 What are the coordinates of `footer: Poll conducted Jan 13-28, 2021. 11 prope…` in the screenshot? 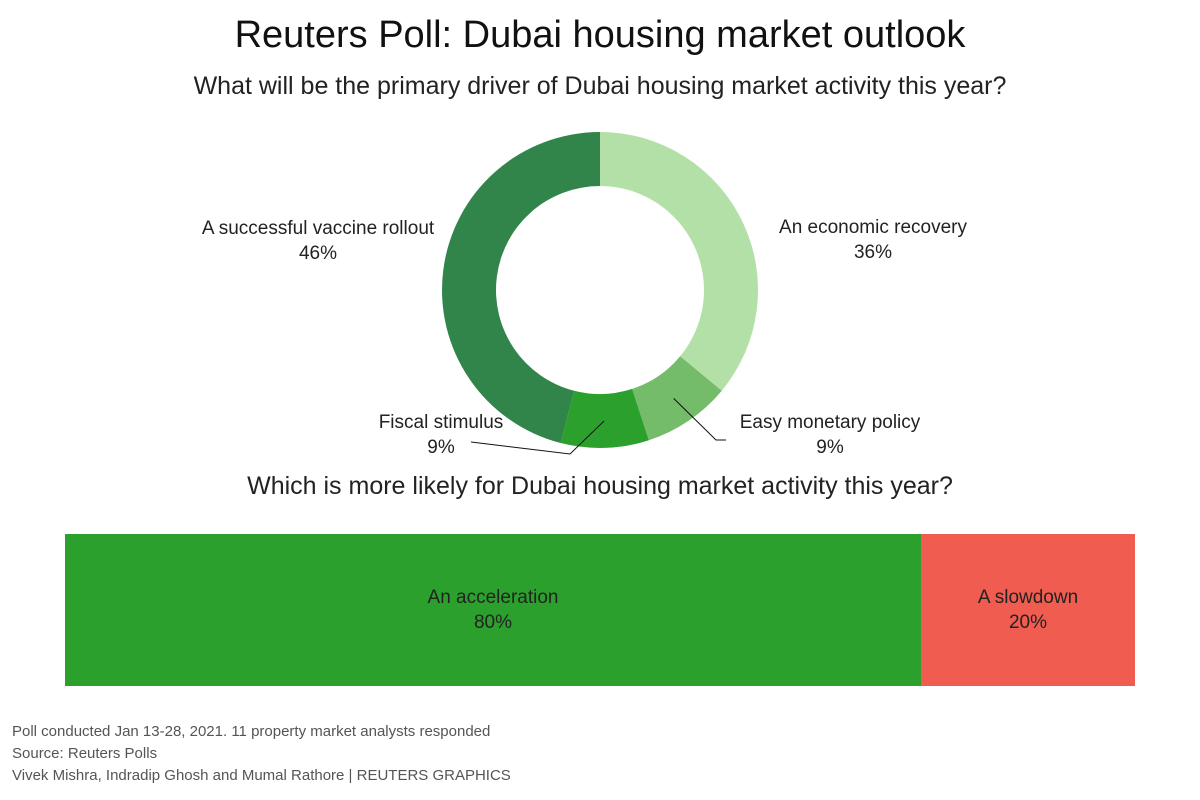 It's located at (261, 754).